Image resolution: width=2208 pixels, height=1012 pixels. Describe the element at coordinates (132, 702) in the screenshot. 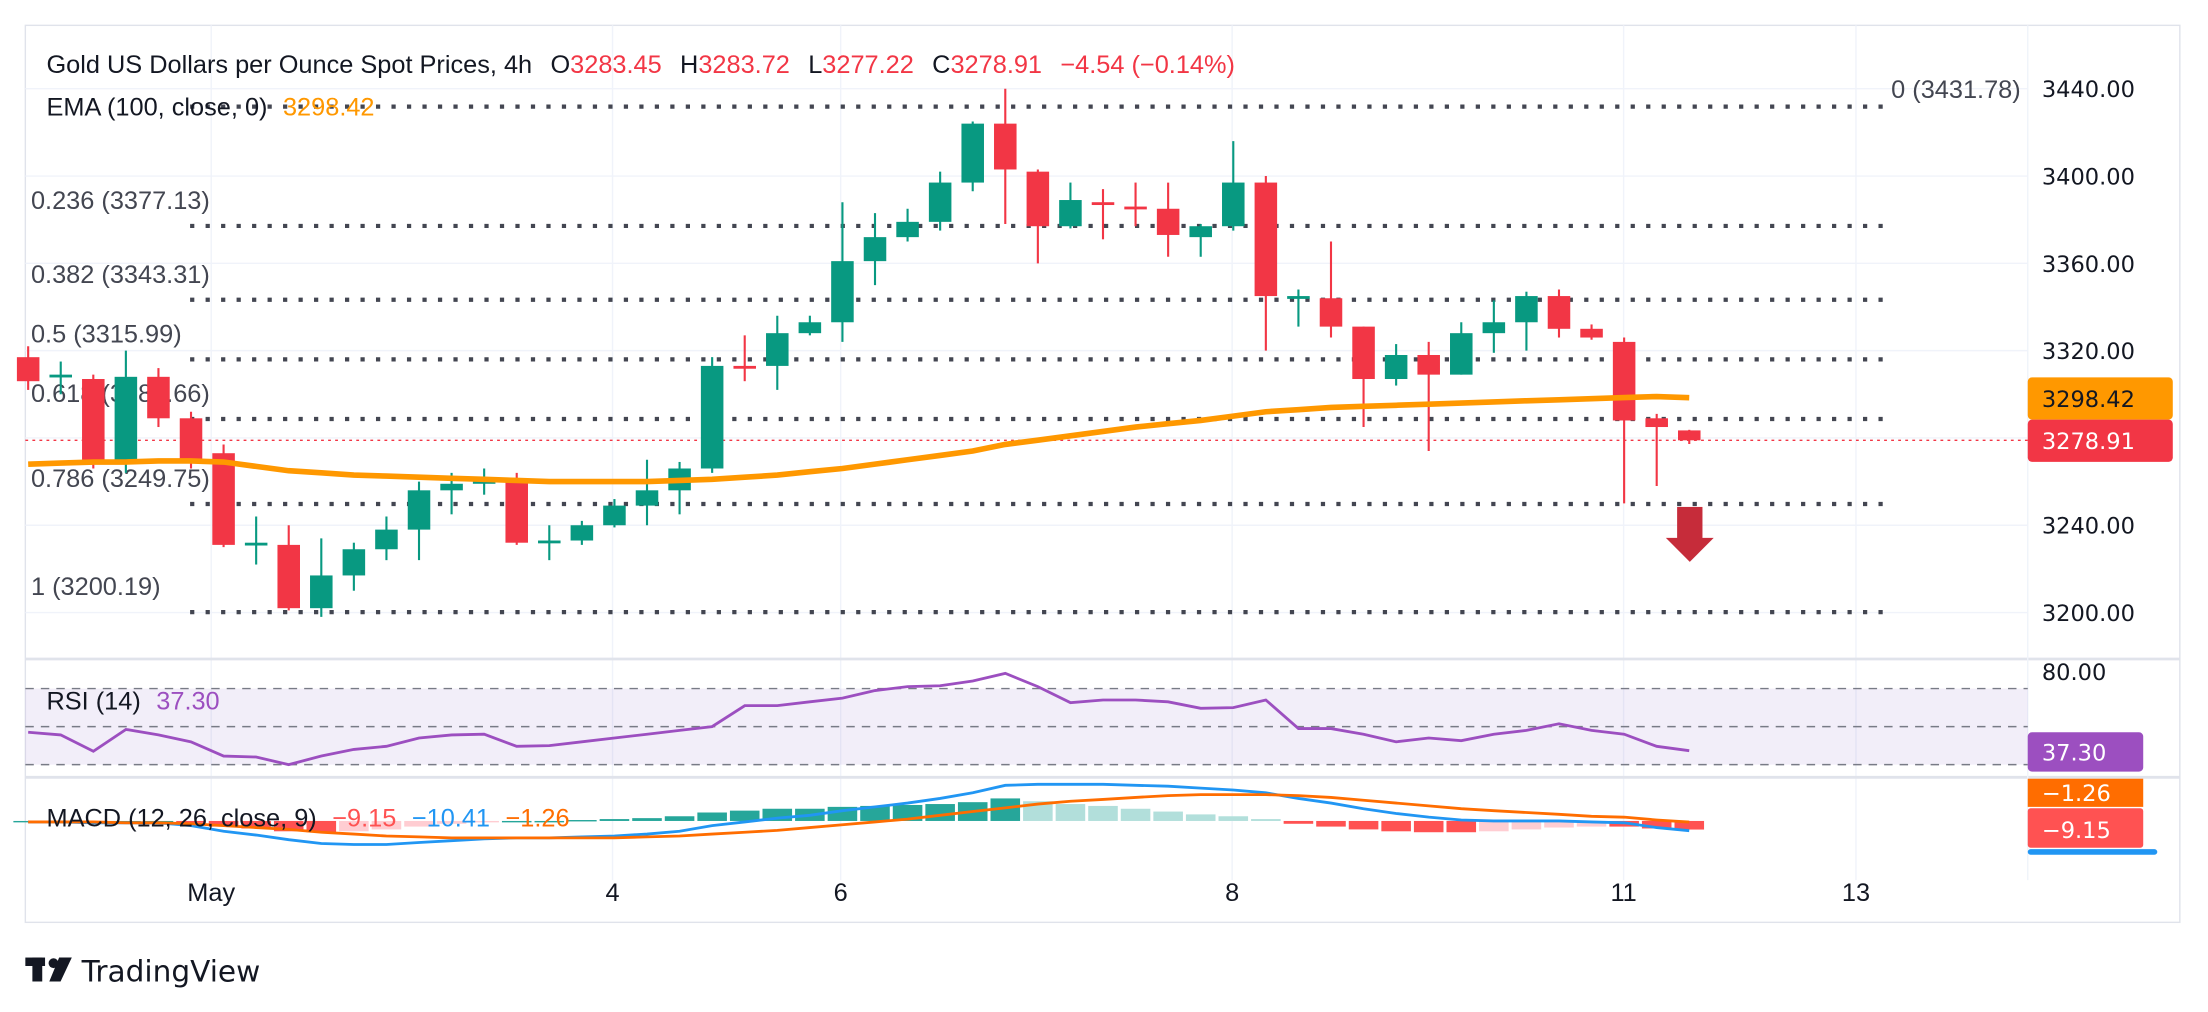

I see `legend-rsi: RSI (14) 37.30` at that location.